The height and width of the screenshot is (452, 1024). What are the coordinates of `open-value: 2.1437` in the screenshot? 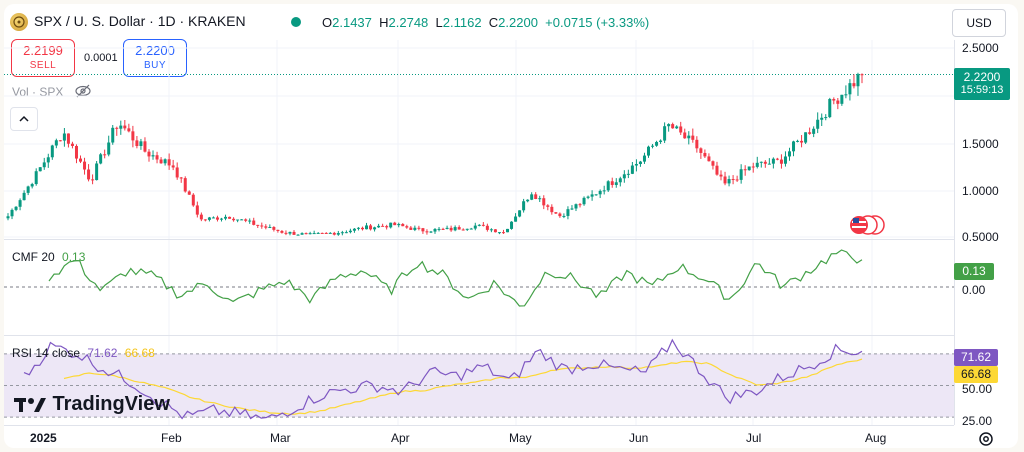 It's located at (352, 22).